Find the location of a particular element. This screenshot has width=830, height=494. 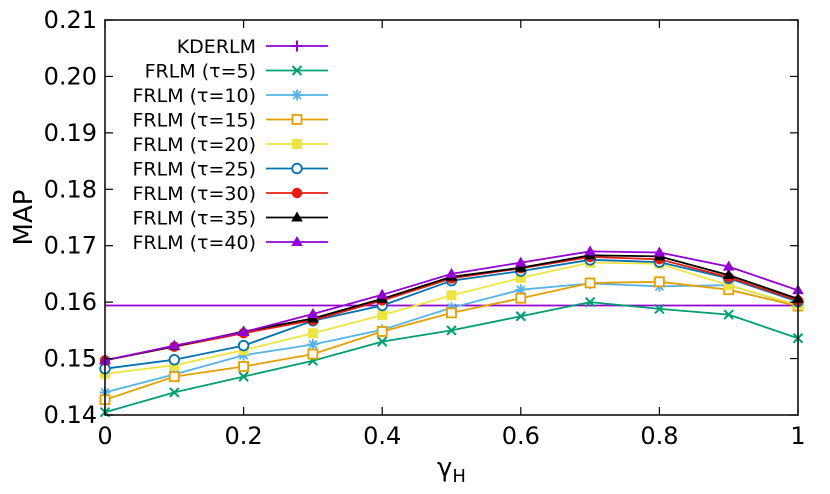

legend-label: FRLM (τ=40) is located at coordinates (194, 243).